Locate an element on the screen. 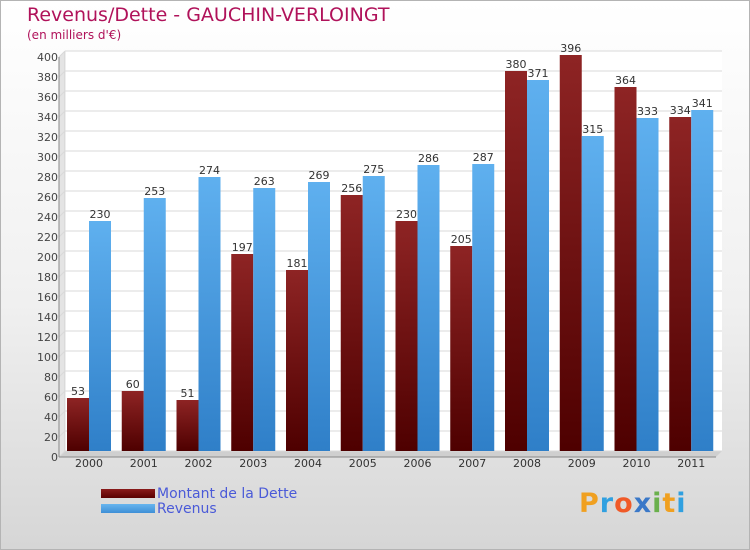 Image resolution: width=750 pixels, height=550 pixels. bar-dette-2000 is located at coordinates (78, 424).